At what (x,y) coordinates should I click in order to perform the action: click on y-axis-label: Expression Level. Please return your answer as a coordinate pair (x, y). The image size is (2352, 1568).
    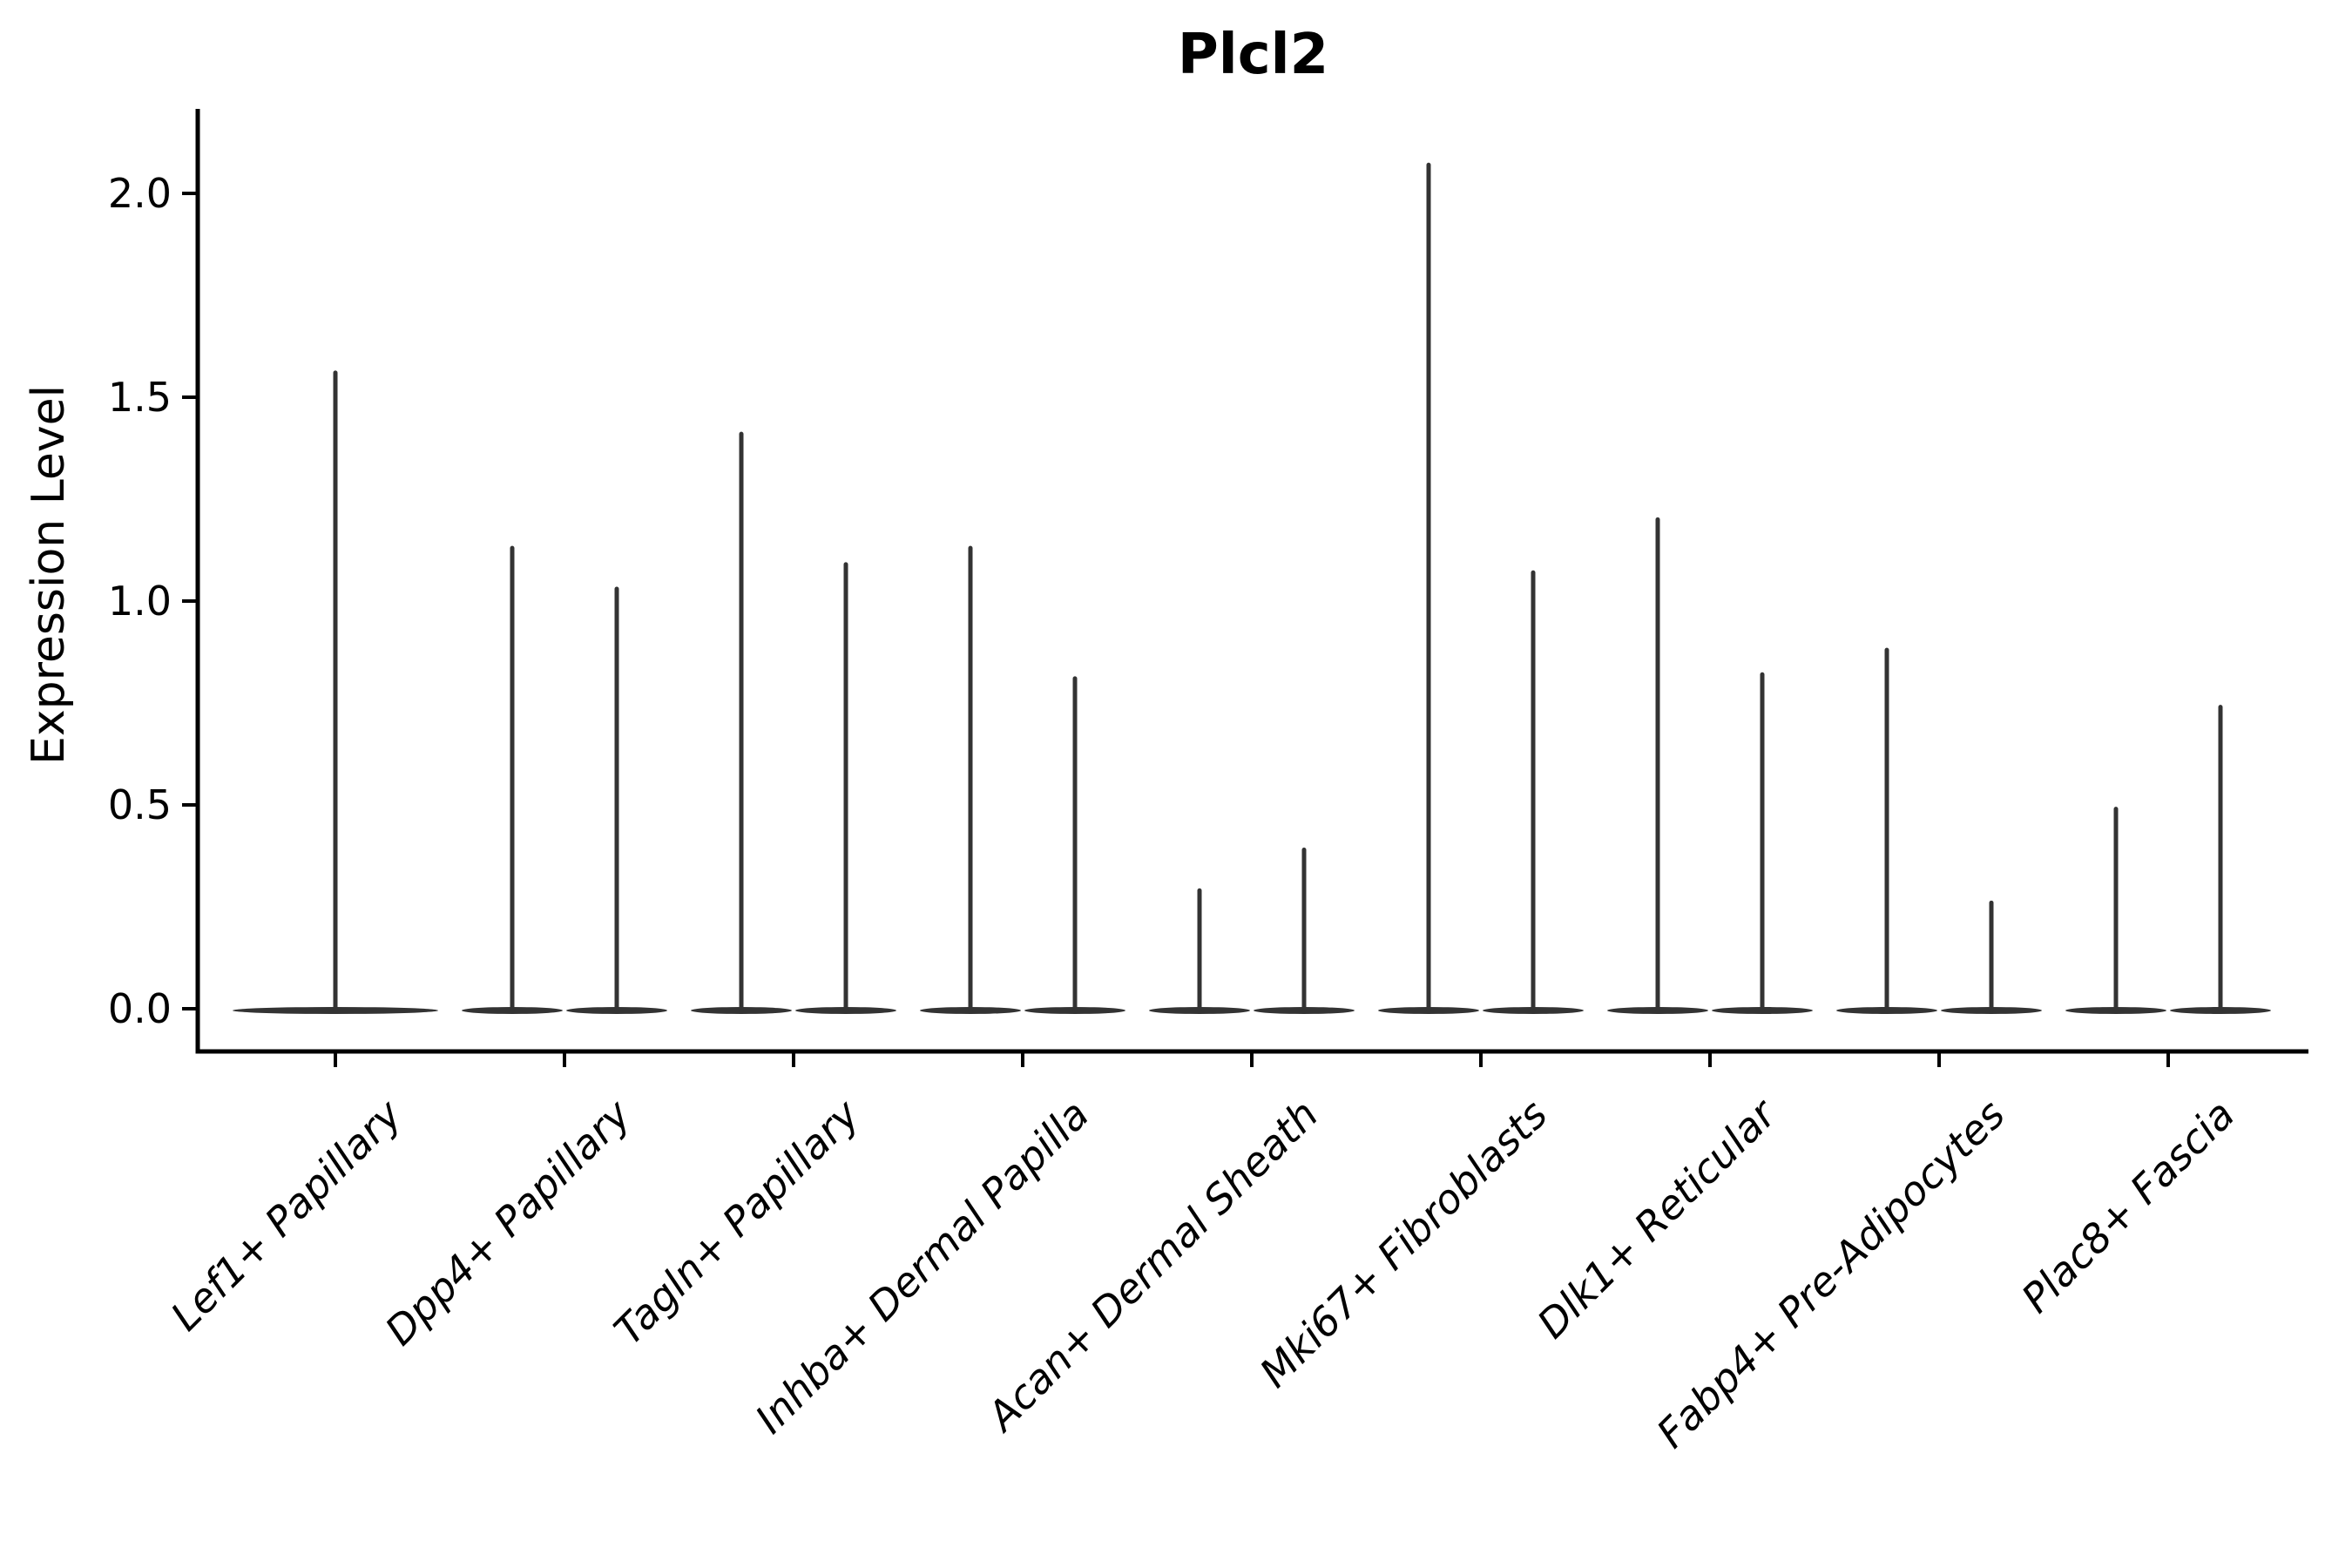
    Looking at the image, I should click on (49, 575).